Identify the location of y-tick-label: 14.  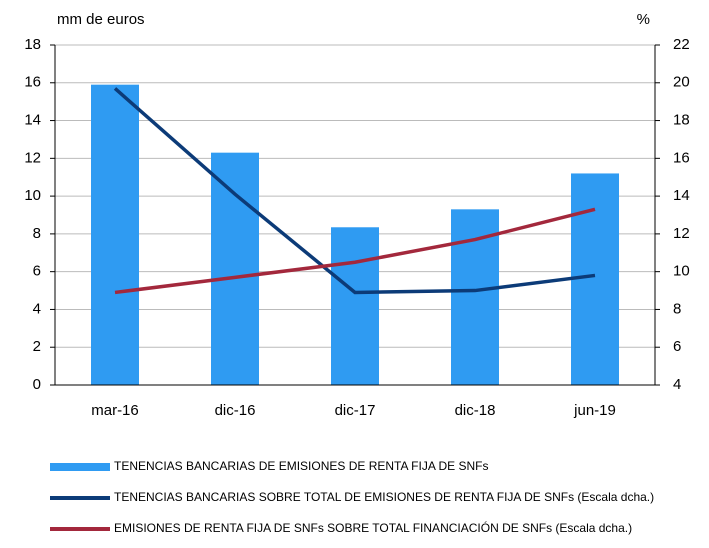
(32, 120).